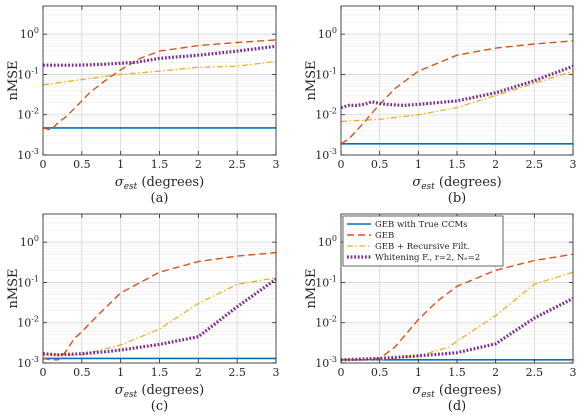  I want to click on panel-caption: (a), so click(160, 198).